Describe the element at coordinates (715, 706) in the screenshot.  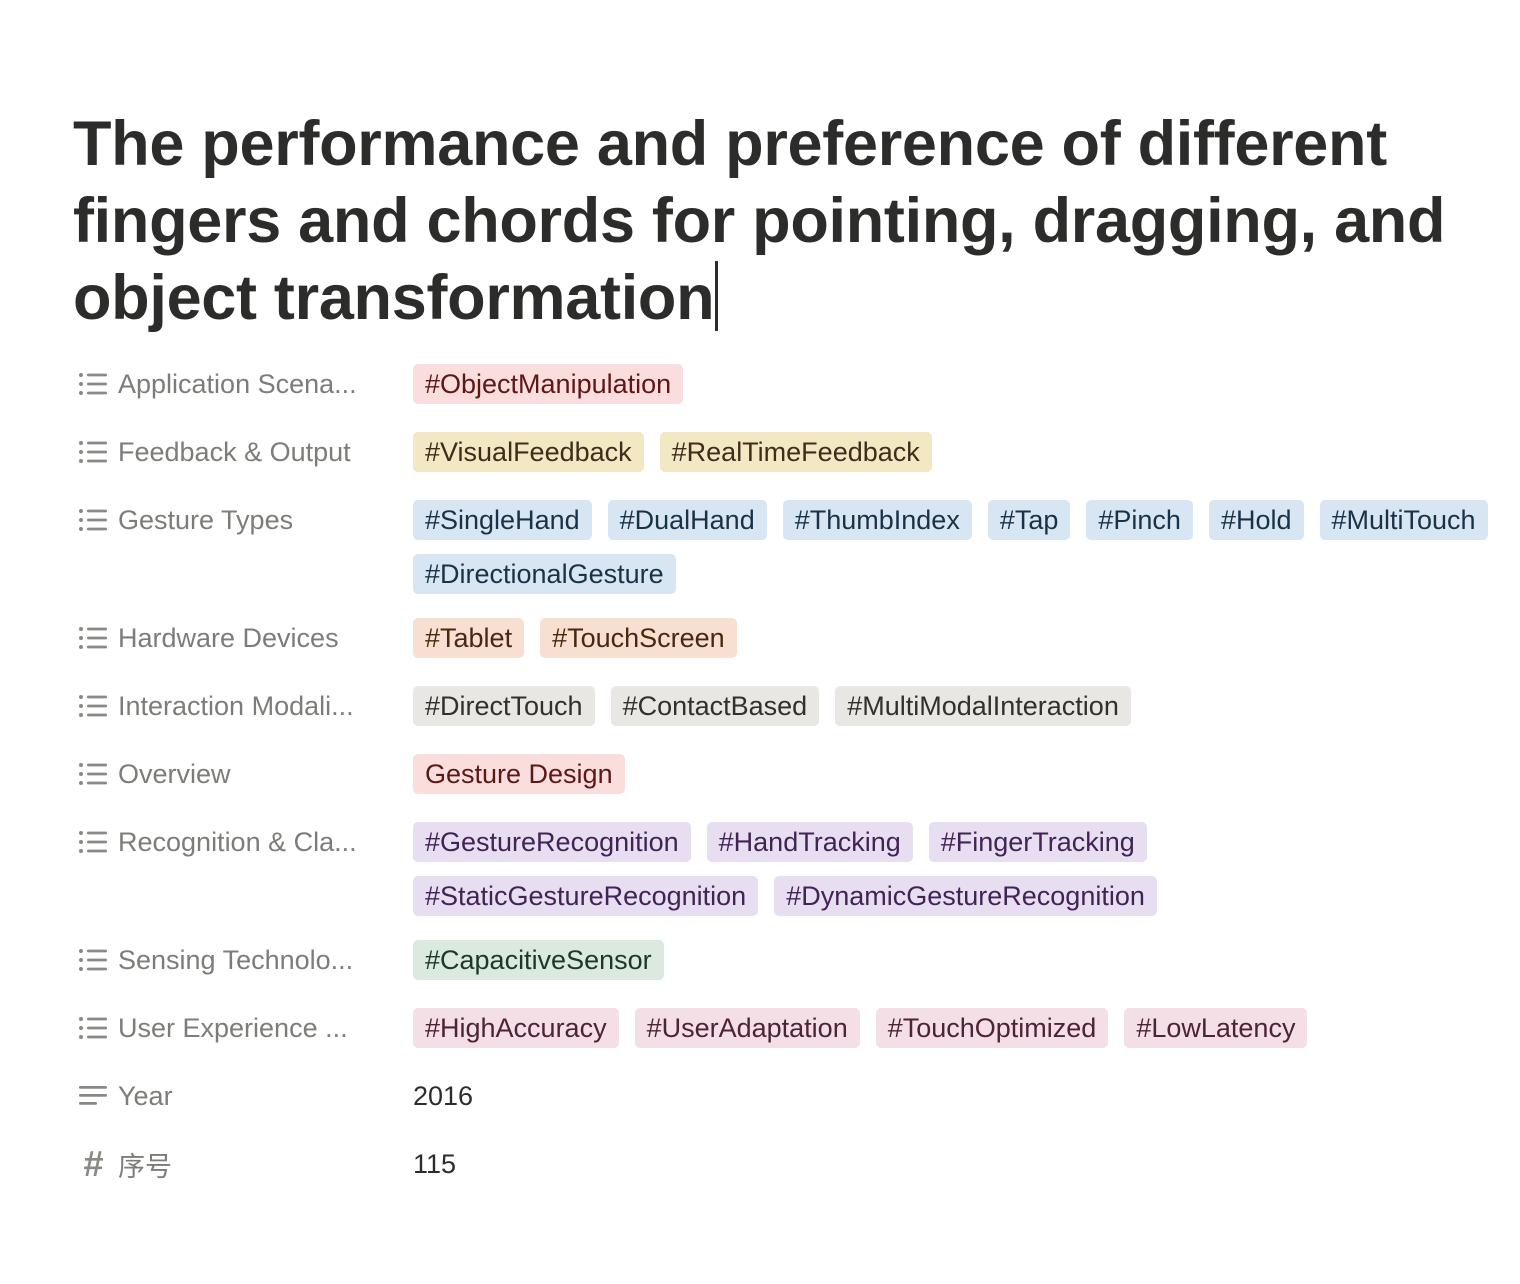
I see `tag-chip: #ContactBased` at that location.